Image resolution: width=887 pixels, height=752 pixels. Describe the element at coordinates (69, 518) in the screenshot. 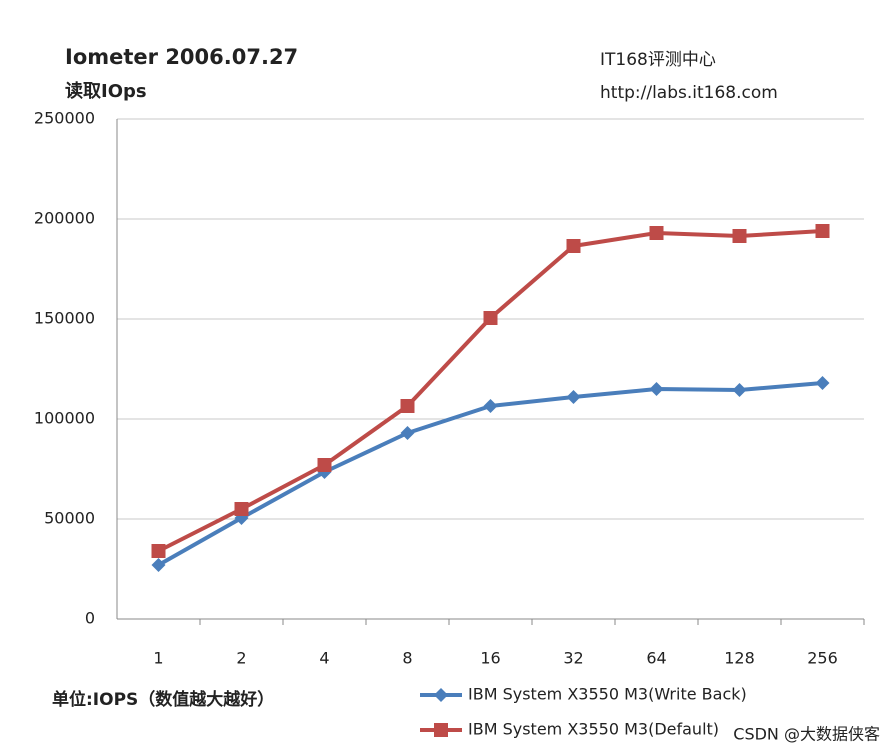

I see `y-tick-label: 50000` at that location.